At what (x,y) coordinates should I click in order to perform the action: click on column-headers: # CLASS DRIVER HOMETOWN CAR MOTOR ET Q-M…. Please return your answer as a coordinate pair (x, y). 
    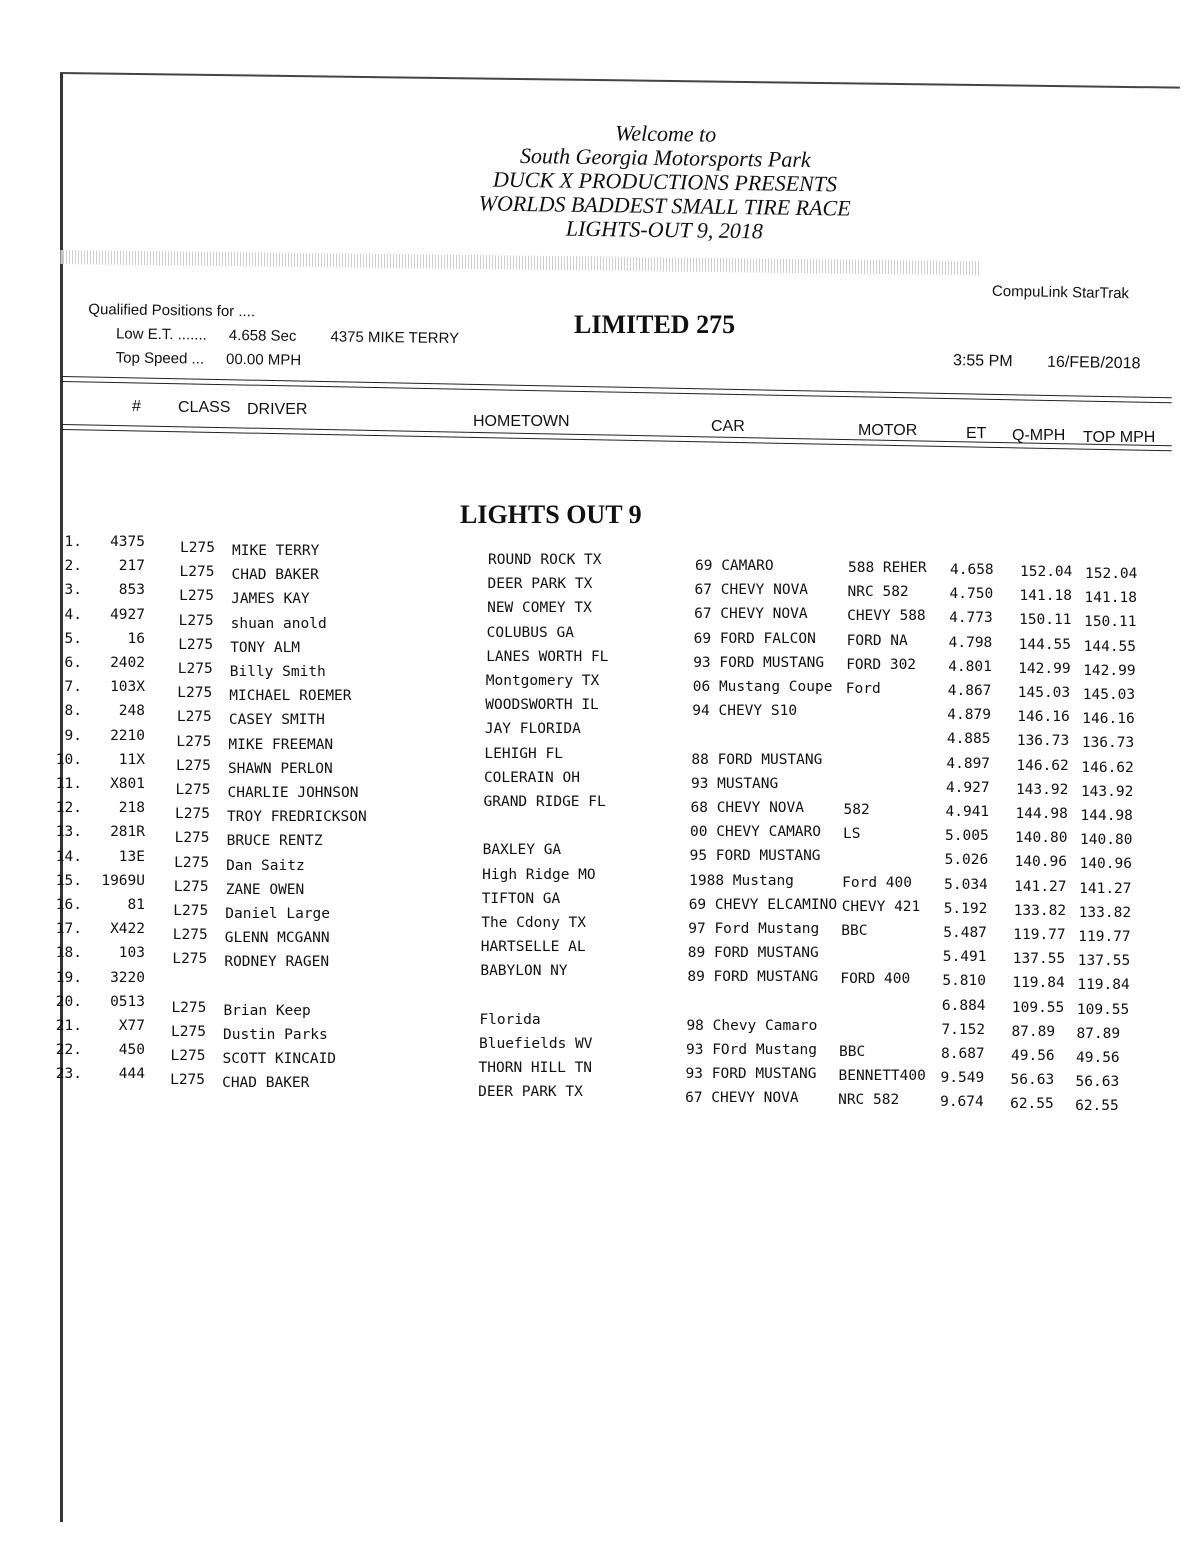
    Looking at the image, I should click on (600, 423).